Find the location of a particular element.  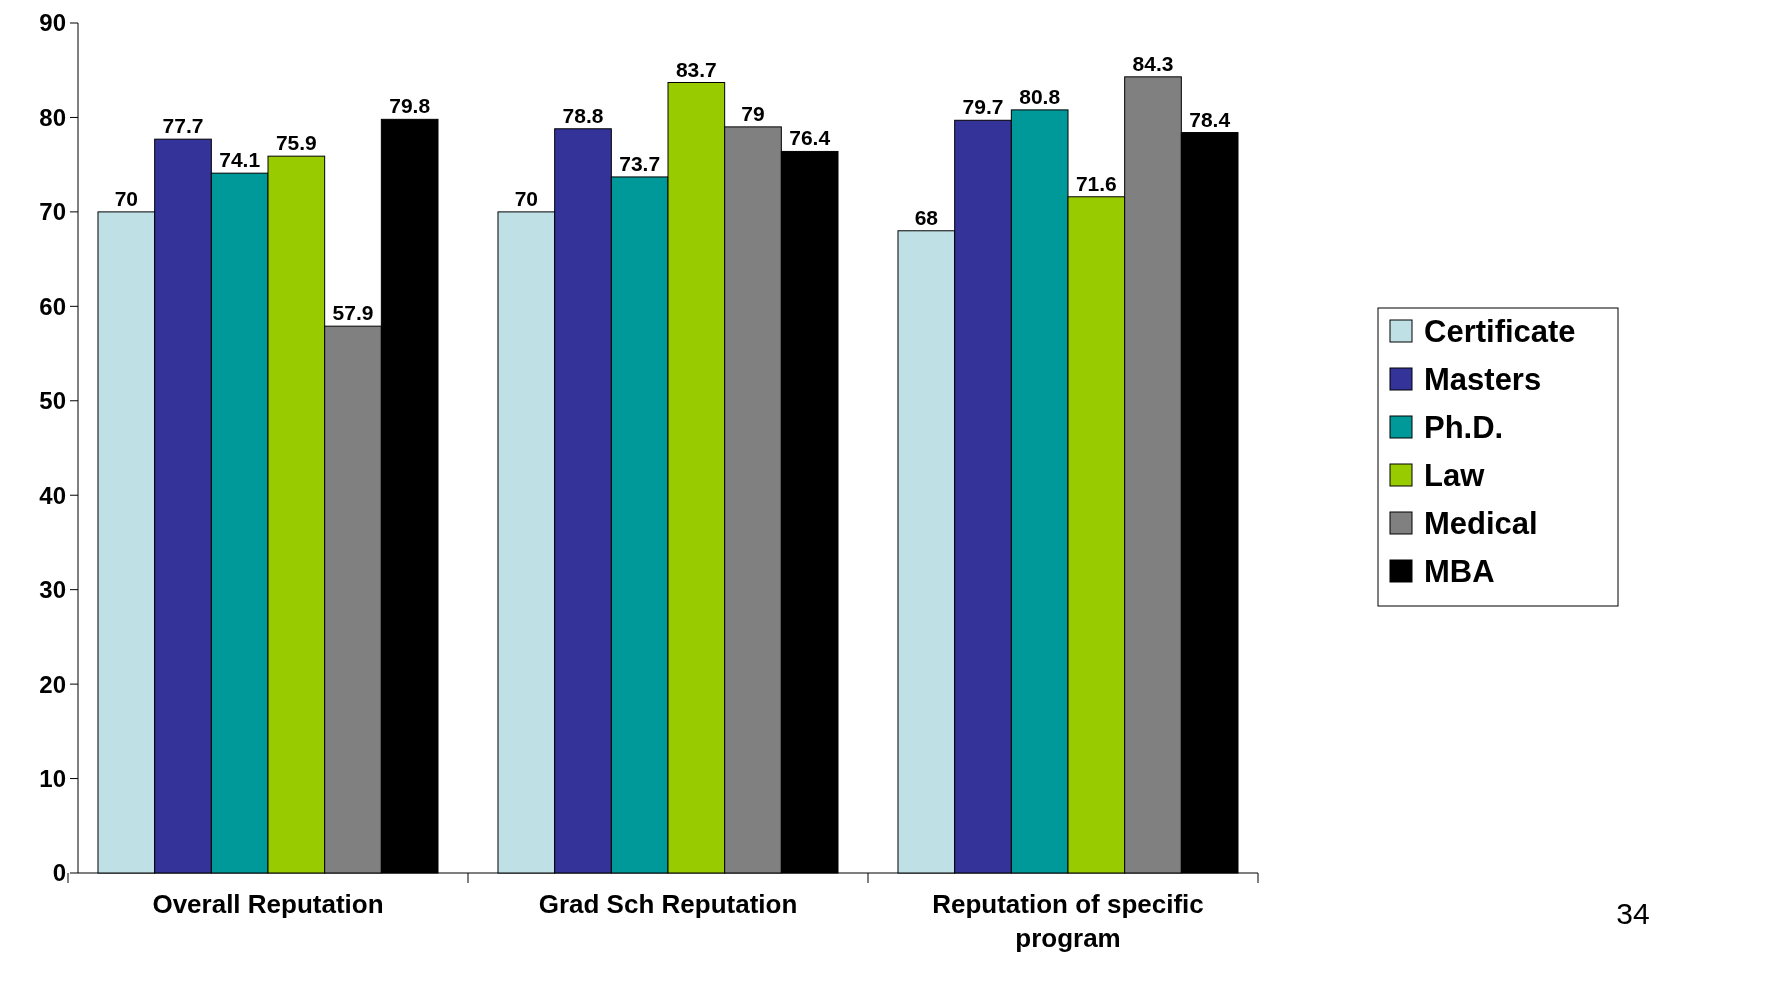

legend-label: MBA is located at coordinates (1459, 571).